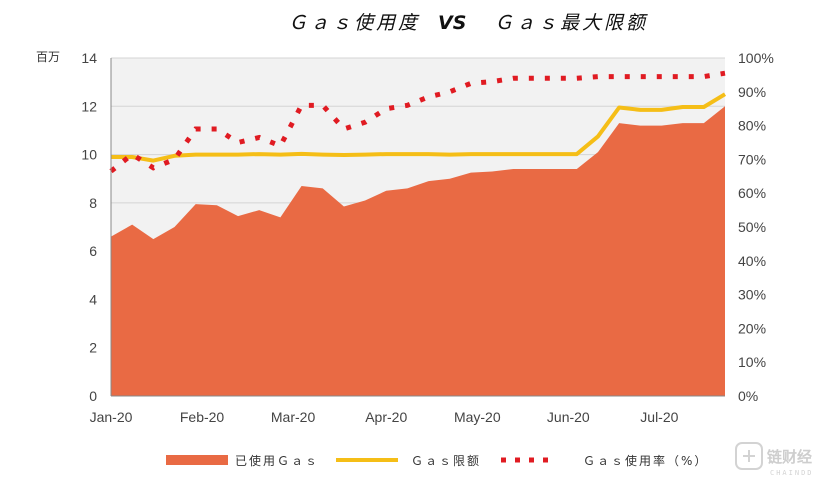 The image size is (836, 484). I want to click on legend: 已使用Ｇａｓ Ｇａｓ限额 Ｇａｓ使用率（%）, so click(437, 460).